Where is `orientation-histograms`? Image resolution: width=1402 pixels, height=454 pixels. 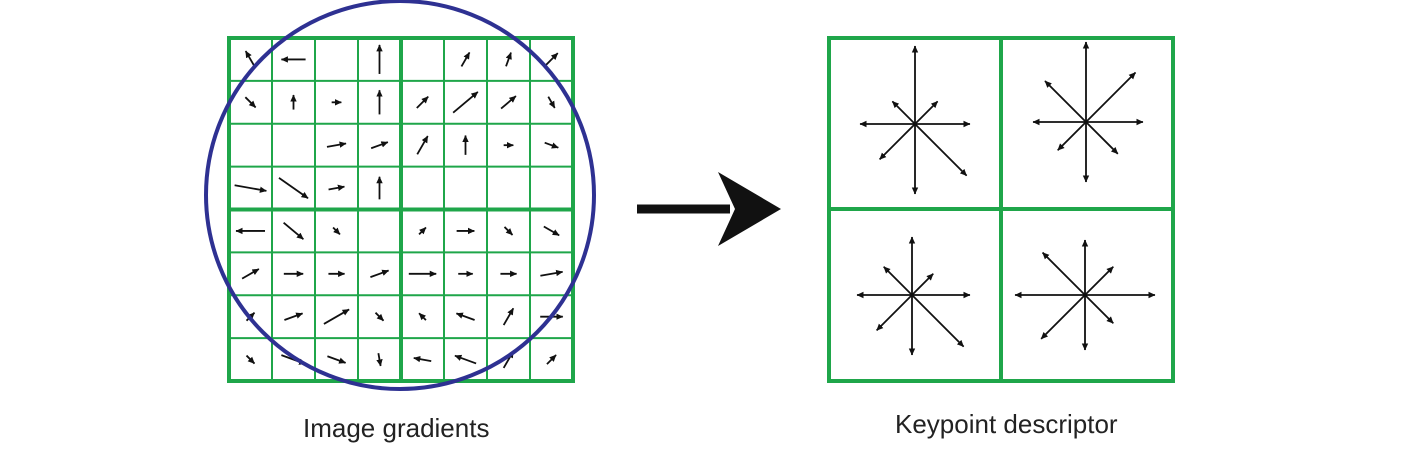 orientation-histograms is located at coordinates (1006, 198).